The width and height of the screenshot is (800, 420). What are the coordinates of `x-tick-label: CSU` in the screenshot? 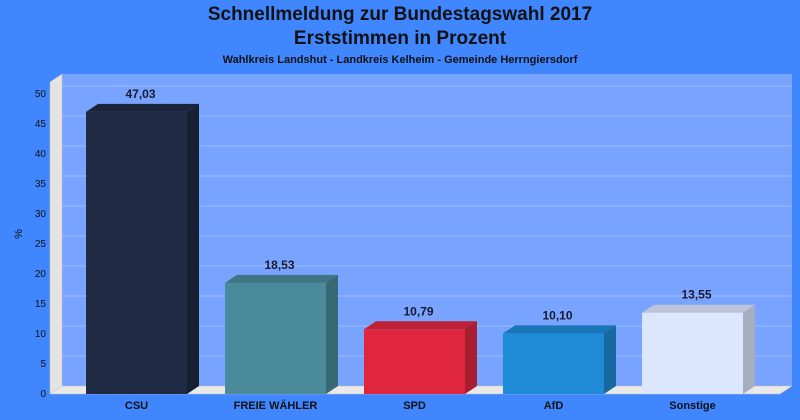 It's located at (136, 406).